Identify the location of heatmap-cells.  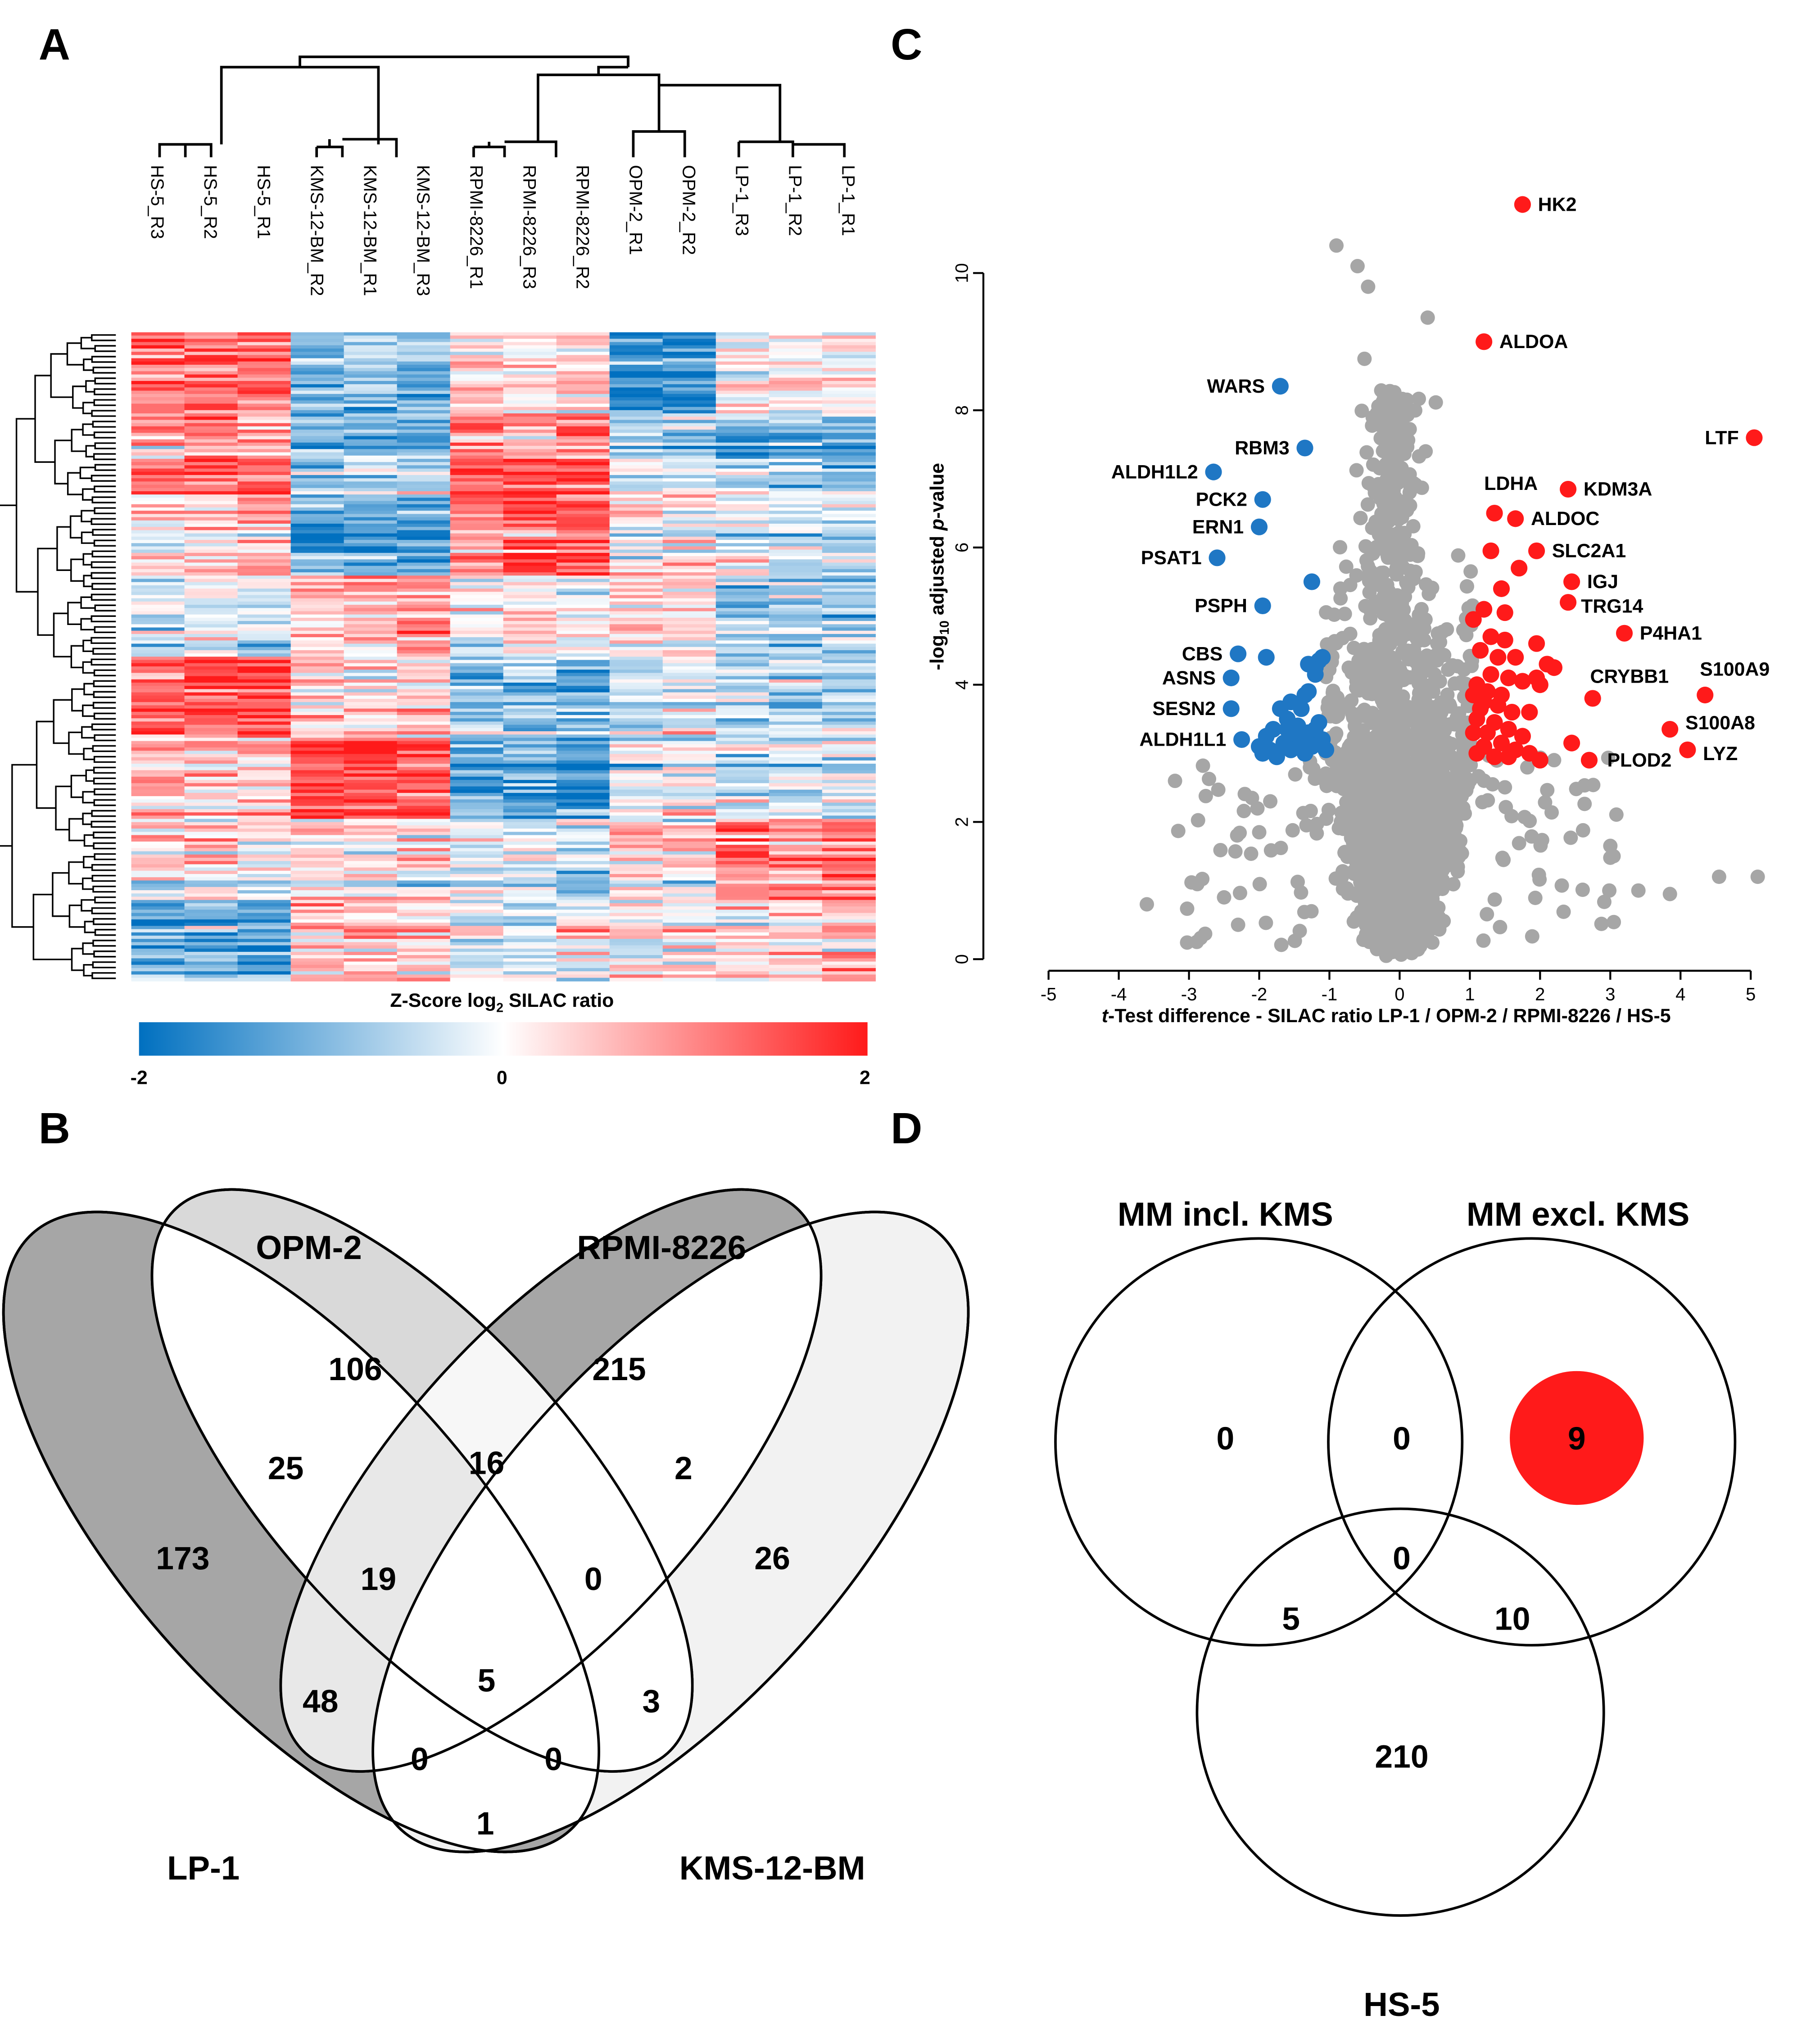
(504, 657).